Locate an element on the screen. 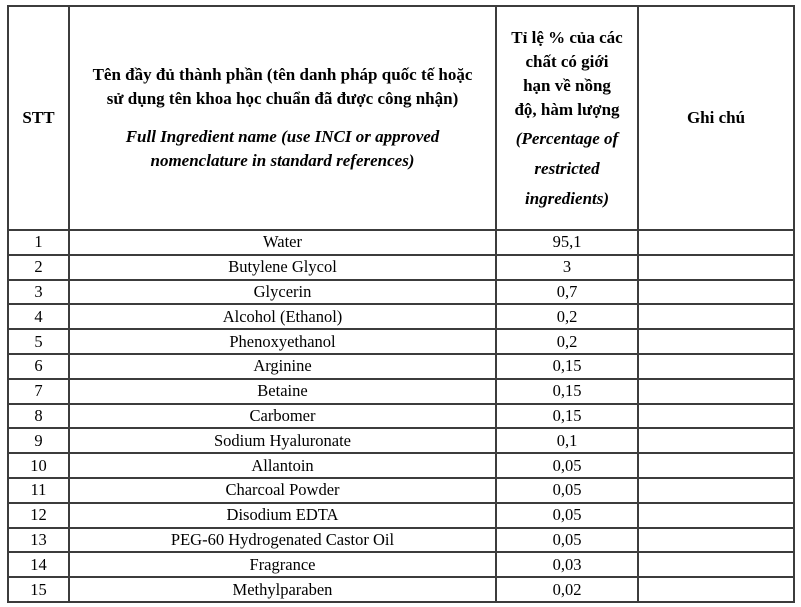 This screenshot has height=607, width=801. col-header-stt-label: STT is located at coordinates (38, 117).